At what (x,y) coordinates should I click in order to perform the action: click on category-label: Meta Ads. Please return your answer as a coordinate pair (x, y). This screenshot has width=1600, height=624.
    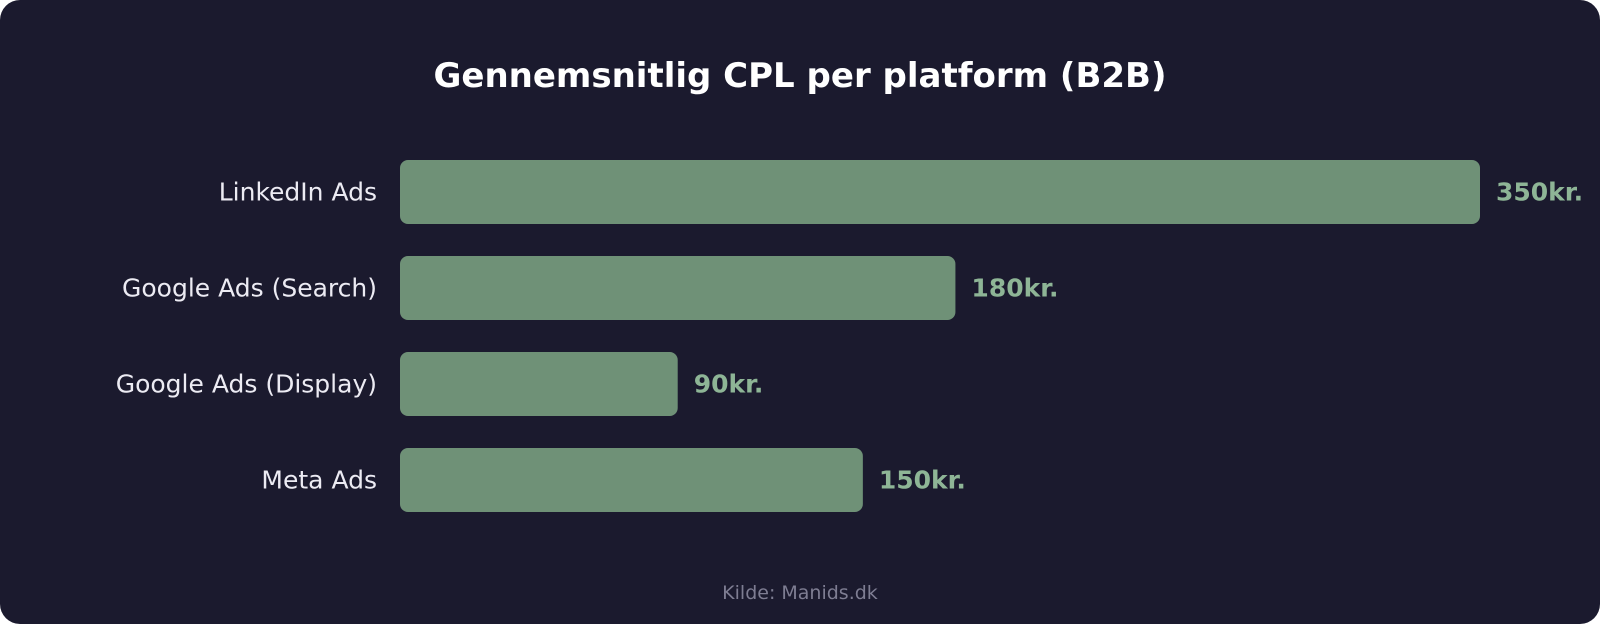
    Looking at the image, I should click on (319, 480).